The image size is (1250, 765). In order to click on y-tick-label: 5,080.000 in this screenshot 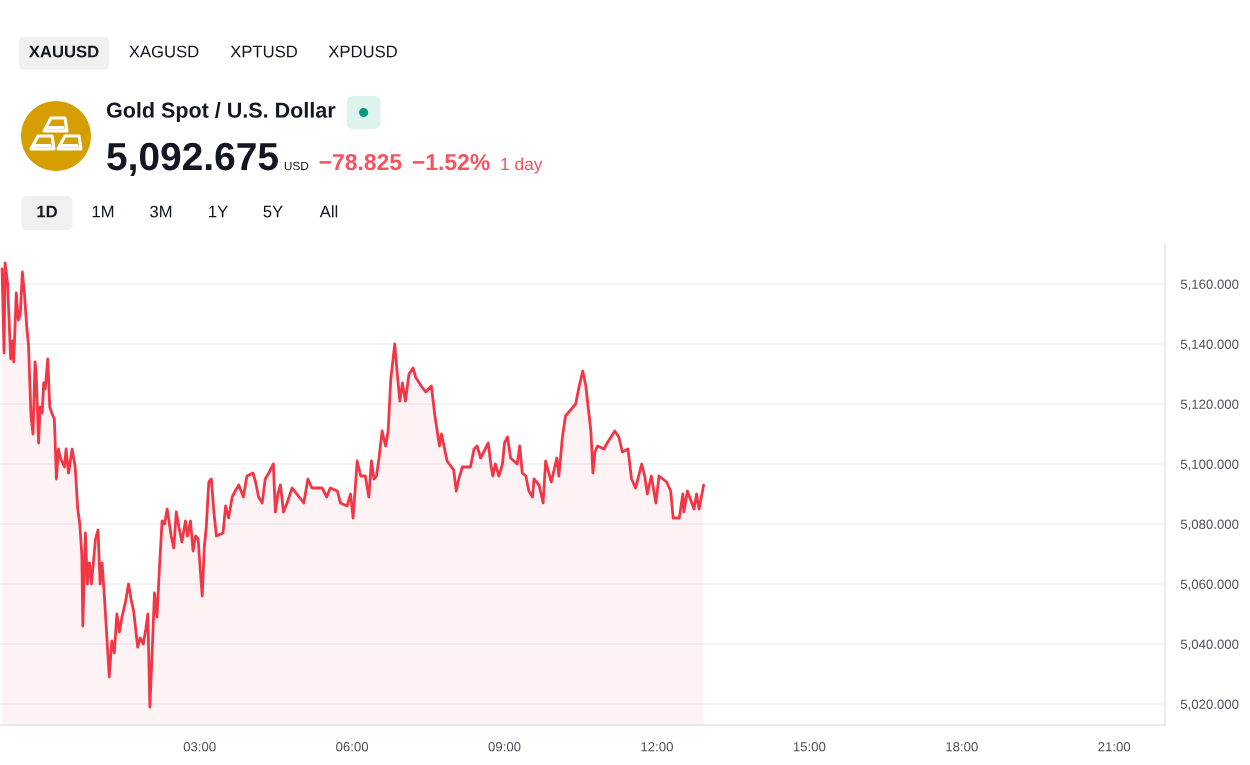, I will do `click(1209, 525)`.